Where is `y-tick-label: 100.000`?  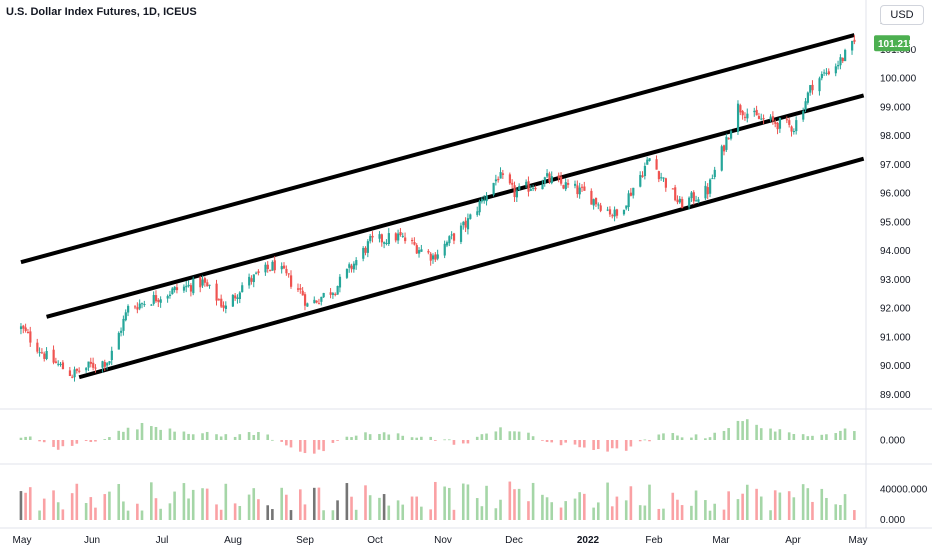
y-tick-label: 100.000 is located at coordinates (898, 79).